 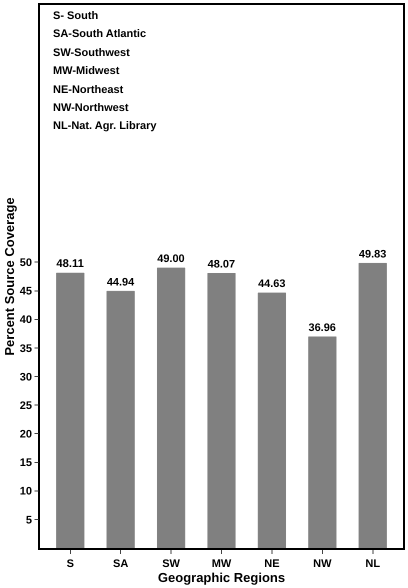 I want to click on data-label: 48.07, so click(x=222, y=264).